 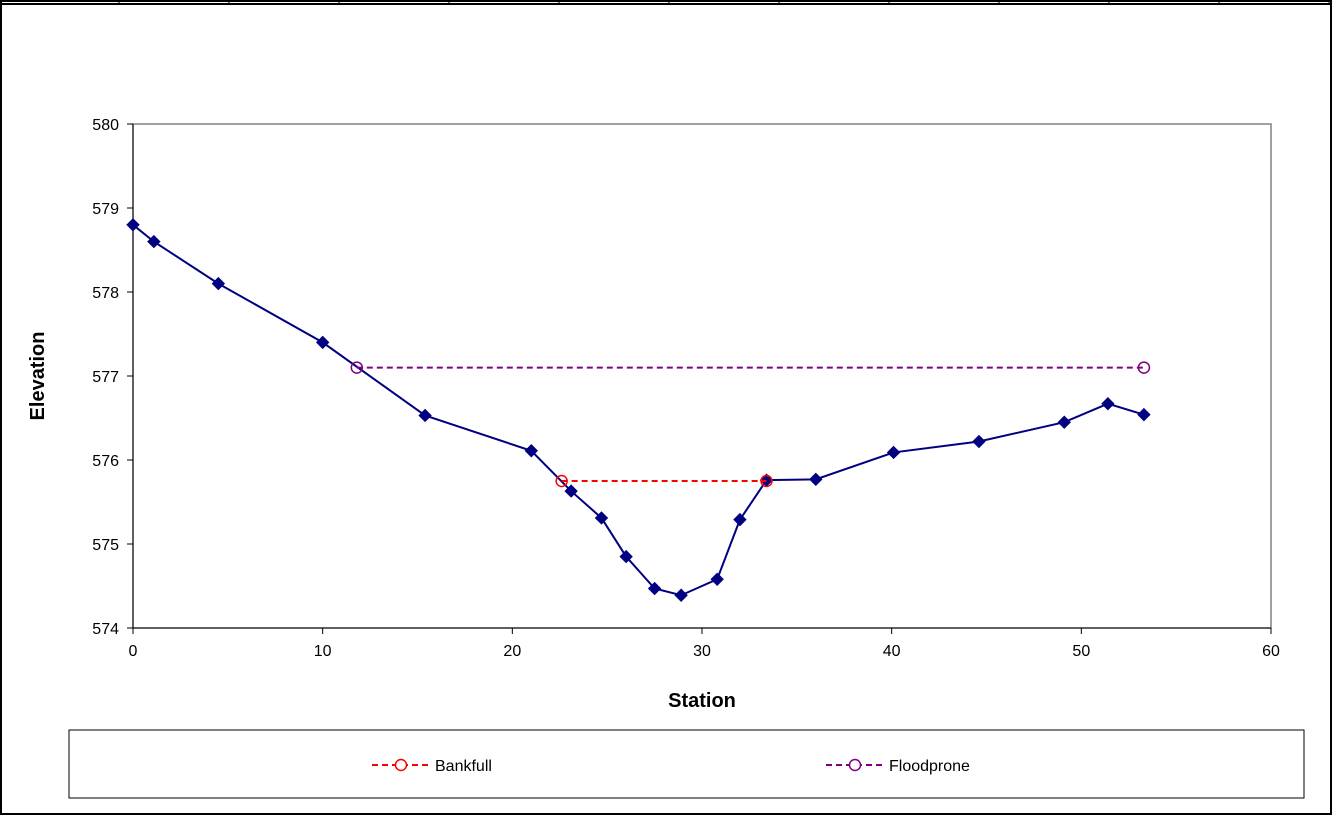 What do you see at coordinates (892, 651) in the screenshot?
I see `x-tick-label: 40` at bounding box center [892, 651].